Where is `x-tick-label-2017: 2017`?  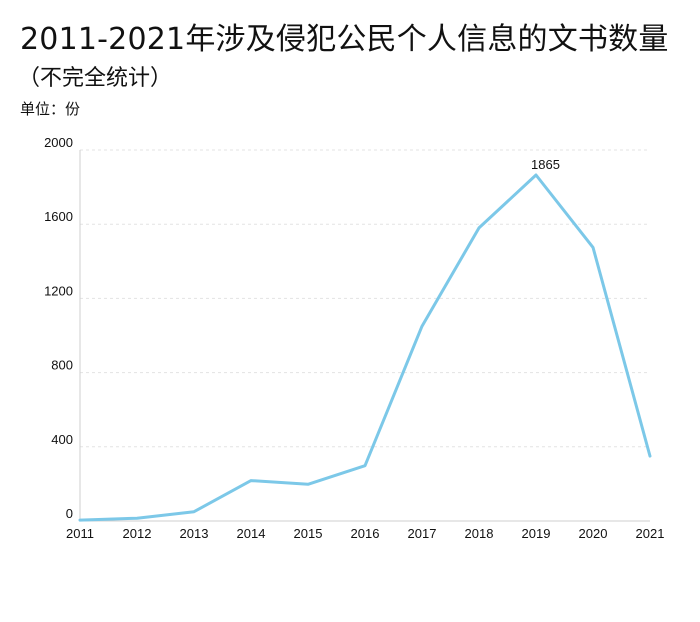
x-tick-label-2017: 2017 is located at coordinates (422, 533).